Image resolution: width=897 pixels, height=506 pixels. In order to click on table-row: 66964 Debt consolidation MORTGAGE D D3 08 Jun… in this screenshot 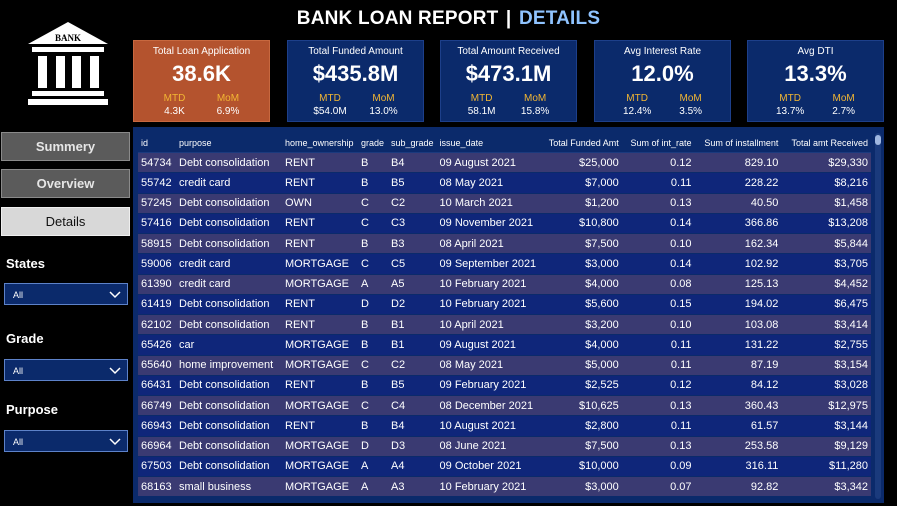, I will do `click(504, 446)`.